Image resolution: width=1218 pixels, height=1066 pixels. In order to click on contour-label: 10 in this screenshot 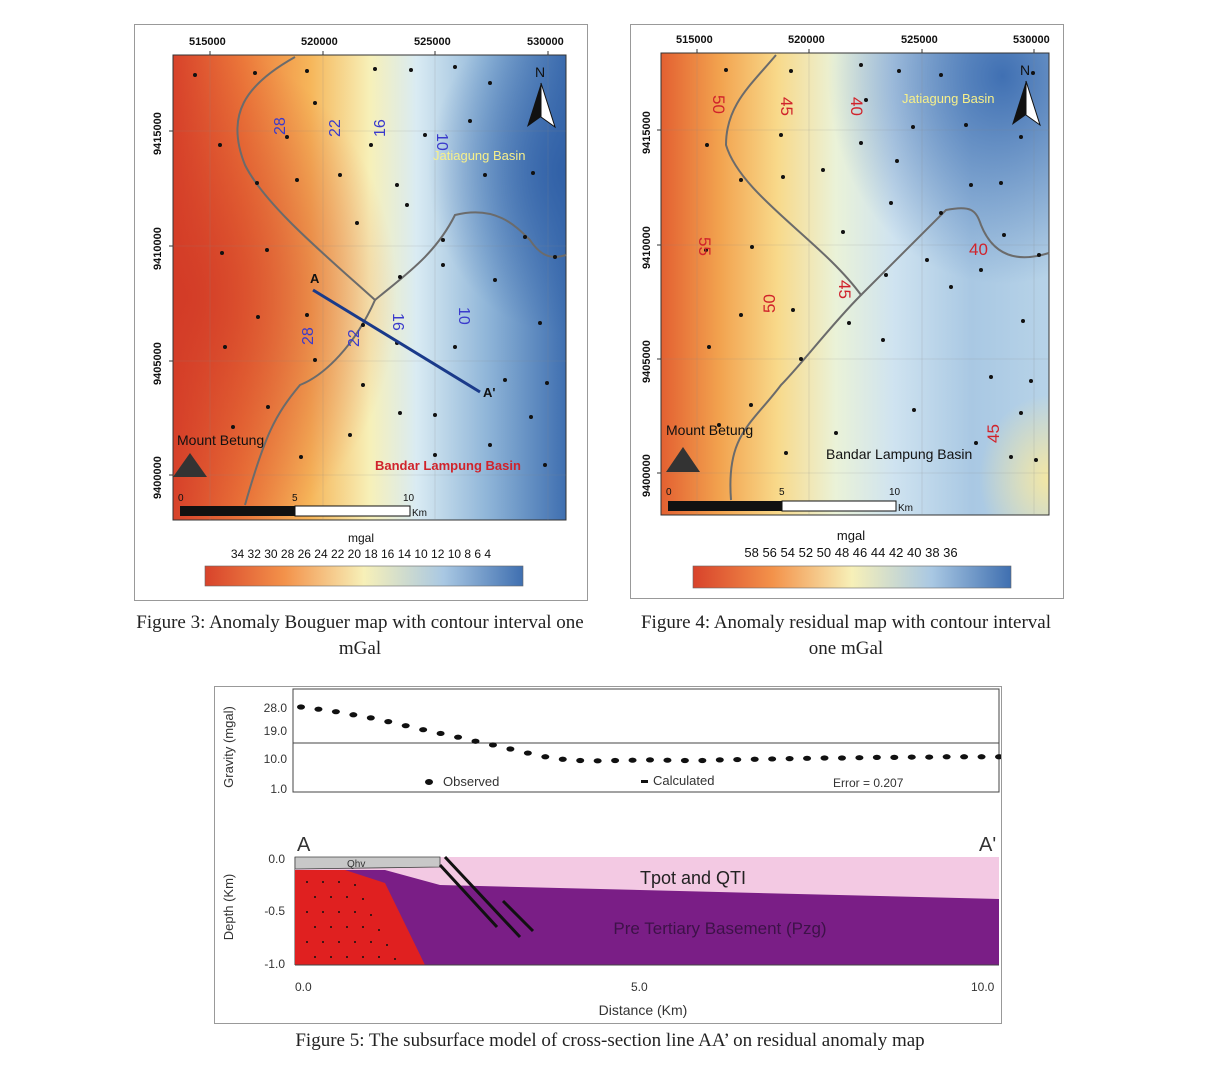, I will do `click(463, 316)`.